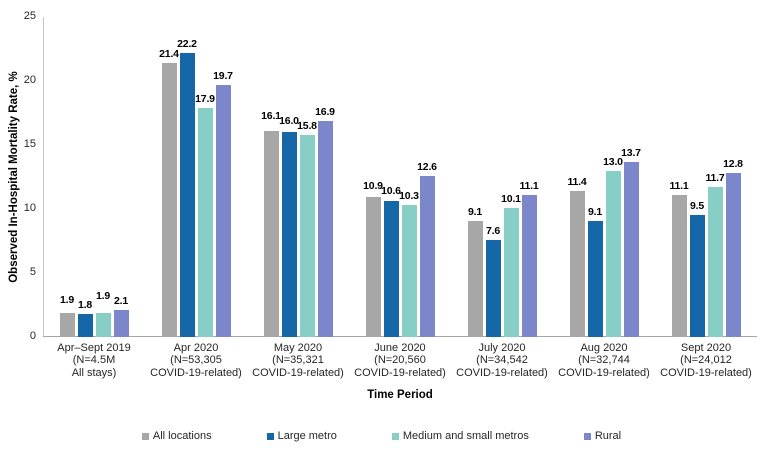 Image resolution: width=763 pixels, height=452 pixels. I want to click on bar-value-label: 22.2, so click(187, 43).